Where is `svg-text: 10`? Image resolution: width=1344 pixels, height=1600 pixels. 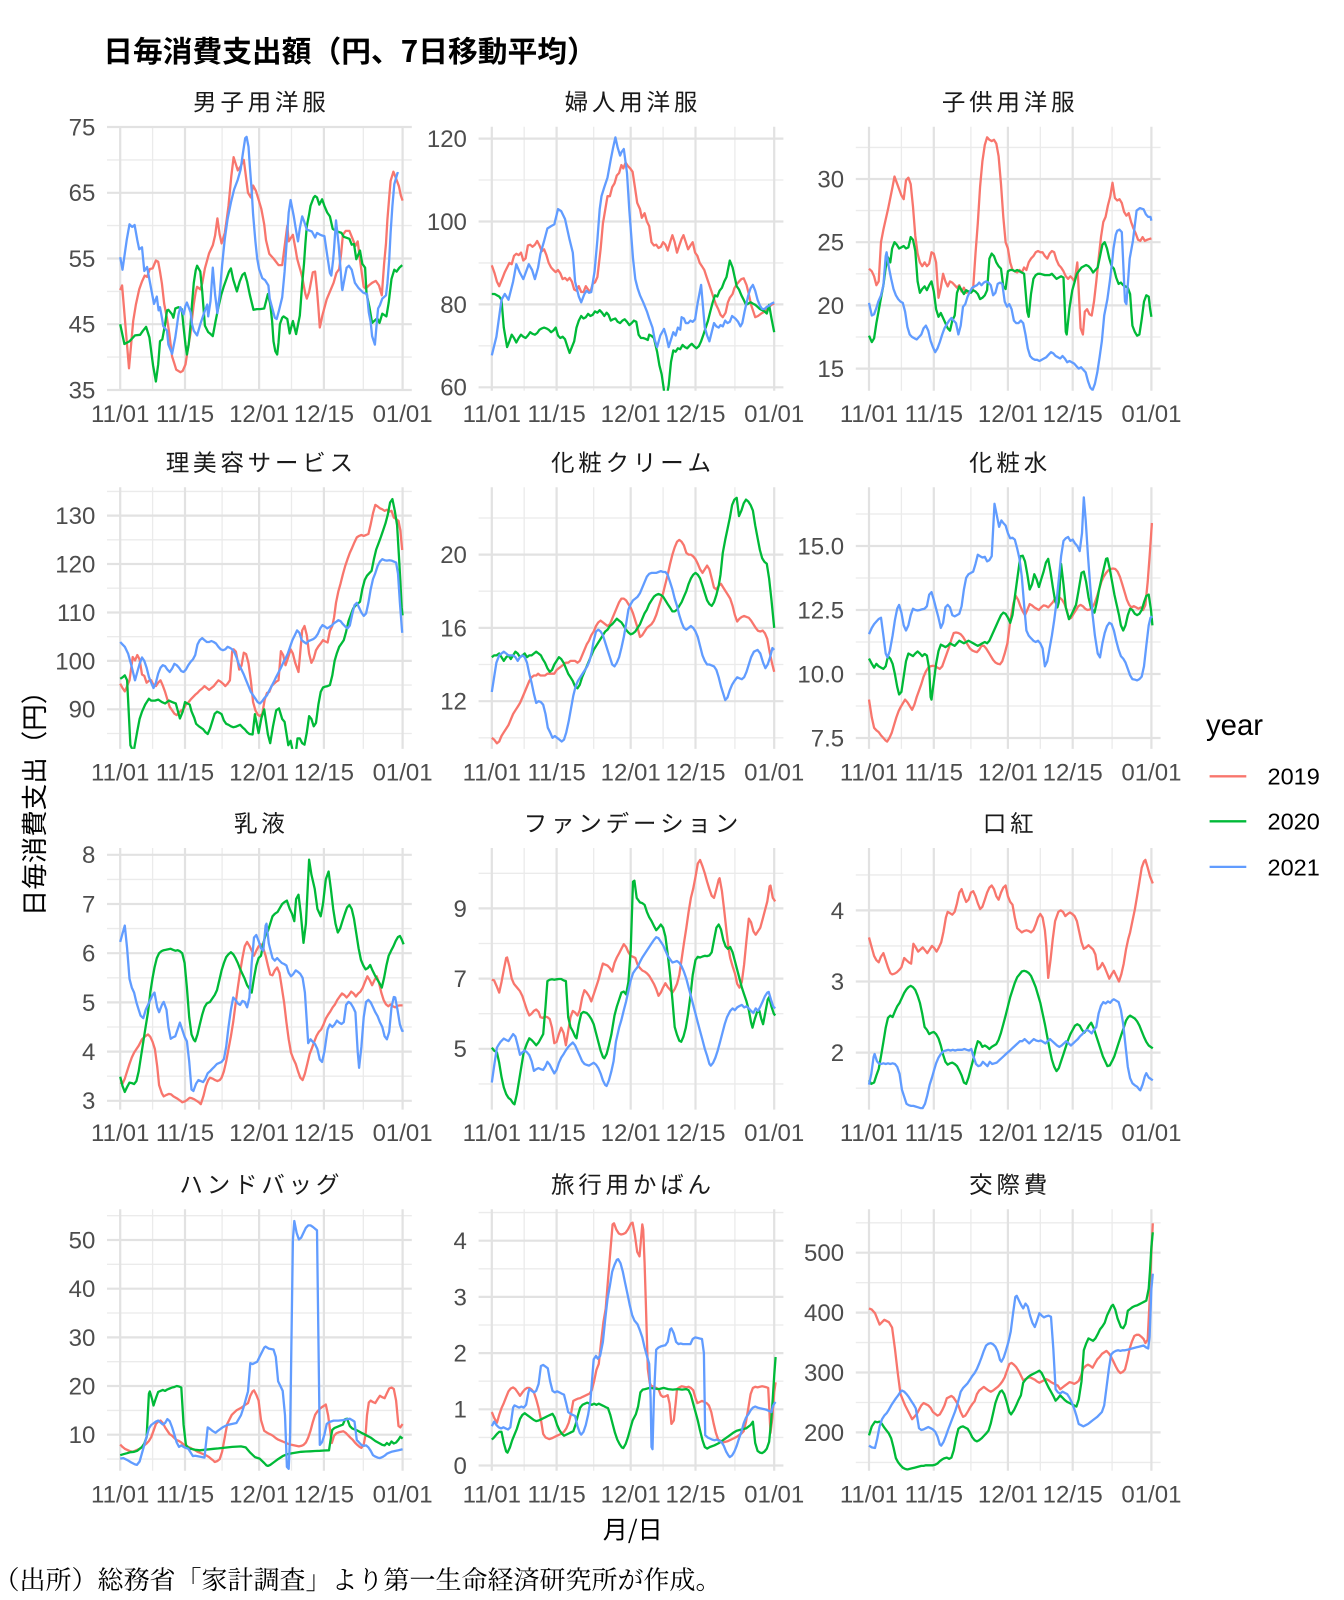 svg-text: 10 is located at coordinates (82, 1435).